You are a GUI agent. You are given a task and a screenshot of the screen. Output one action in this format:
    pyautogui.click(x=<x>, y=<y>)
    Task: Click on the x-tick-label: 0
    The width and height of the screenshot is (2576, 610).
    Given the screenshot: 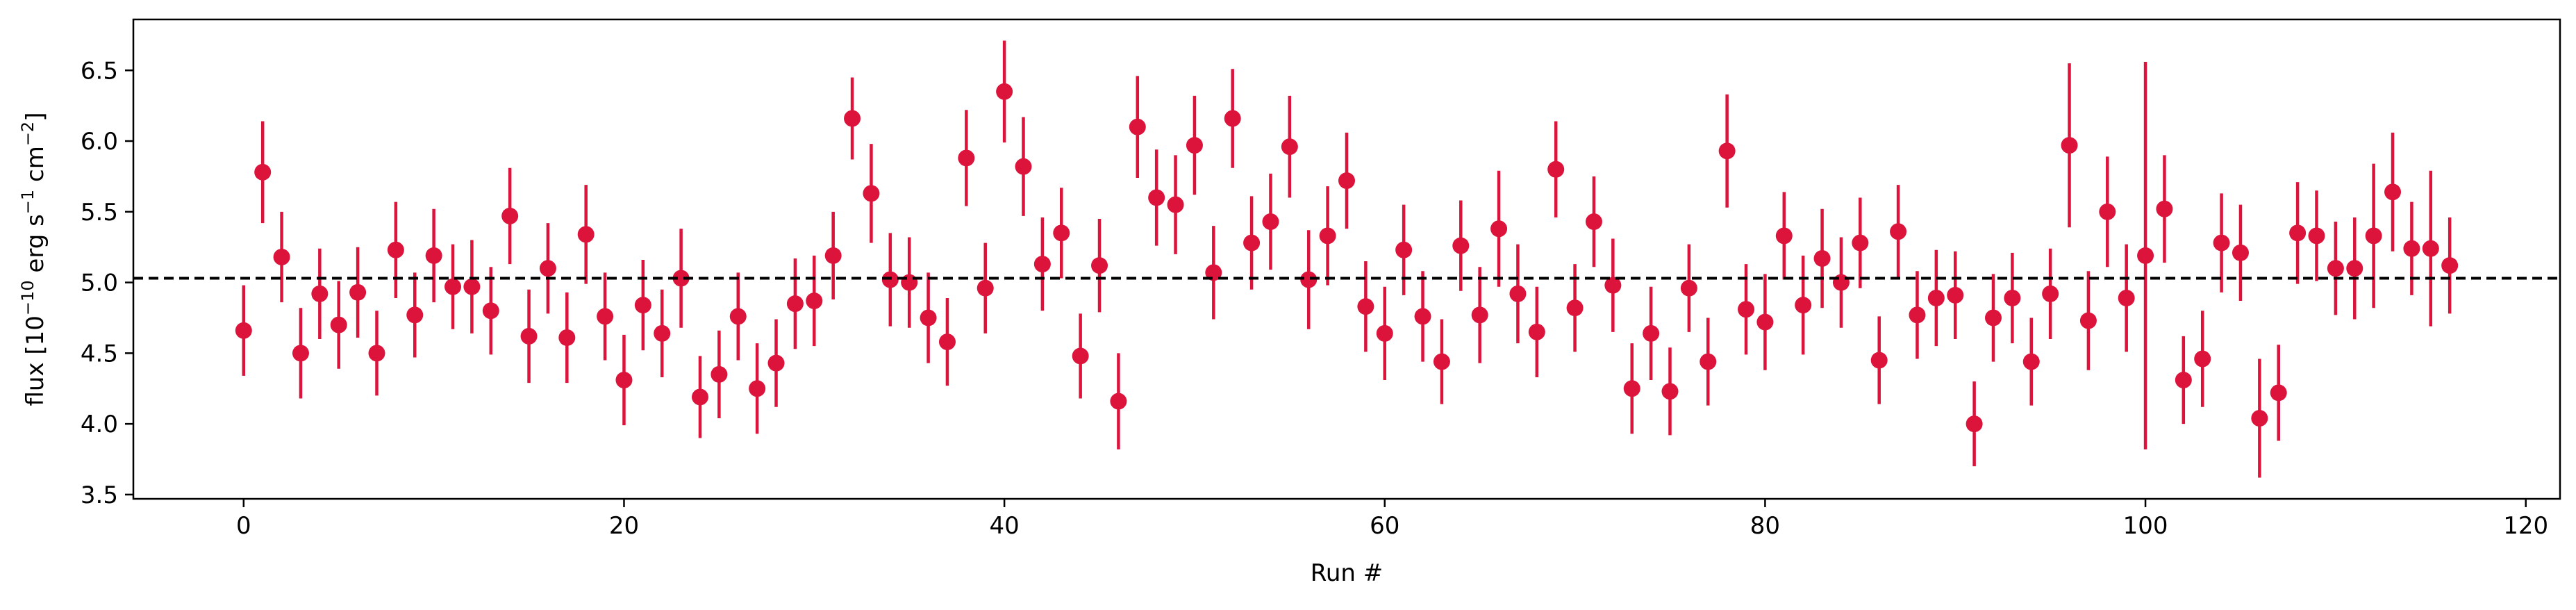 What is the action you would take?
    pyautogui.click(x=243, y=526)
    